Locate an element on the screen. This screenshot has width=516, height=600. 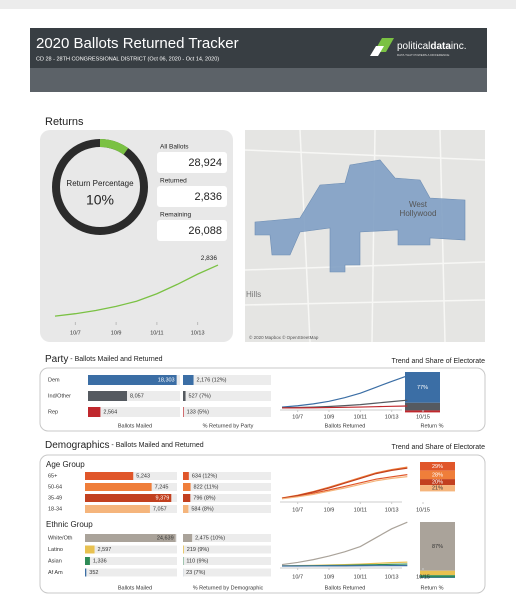
returns-panel is located at coordinates (136, 236).